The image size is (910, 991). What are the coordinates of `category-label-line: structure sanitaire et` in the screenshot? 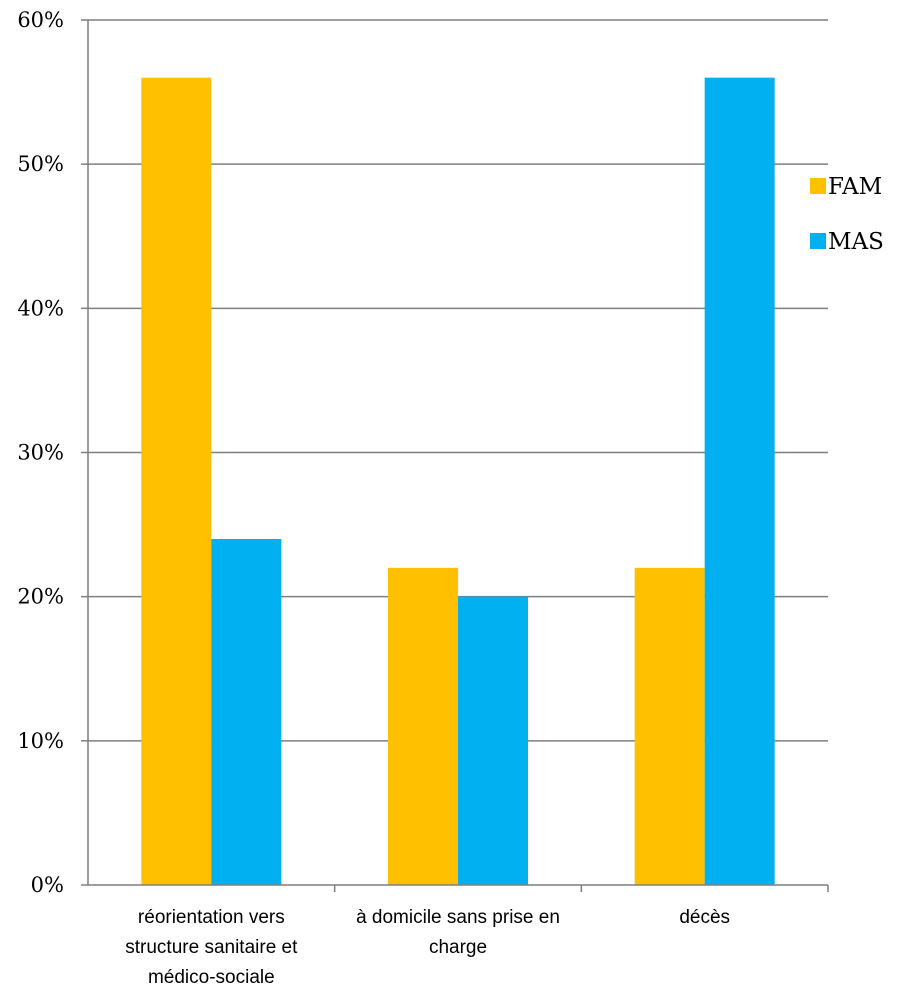 It's located at (211, 947).